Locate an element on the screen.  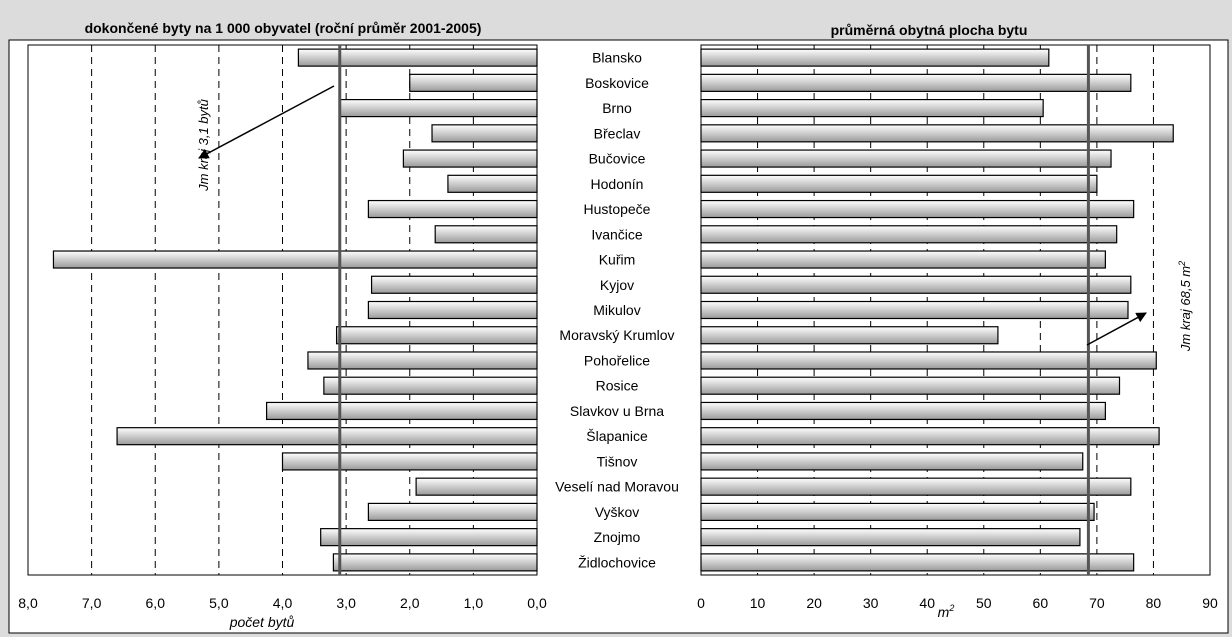
right-x-tick-label: 0 is located at coordinates (701, 603).